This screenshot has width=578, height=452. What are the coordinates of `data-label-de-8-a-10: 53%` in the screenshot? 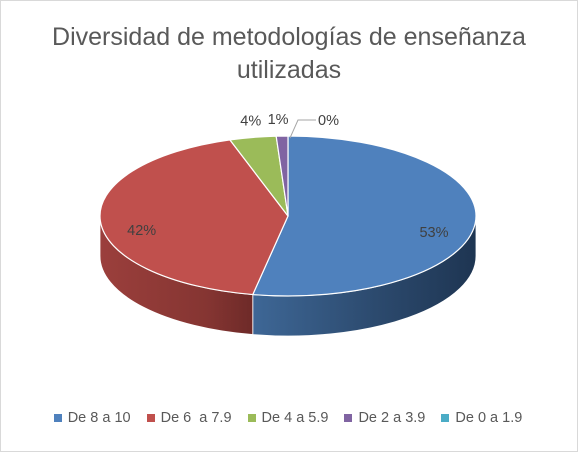 It's located at (433, 233).